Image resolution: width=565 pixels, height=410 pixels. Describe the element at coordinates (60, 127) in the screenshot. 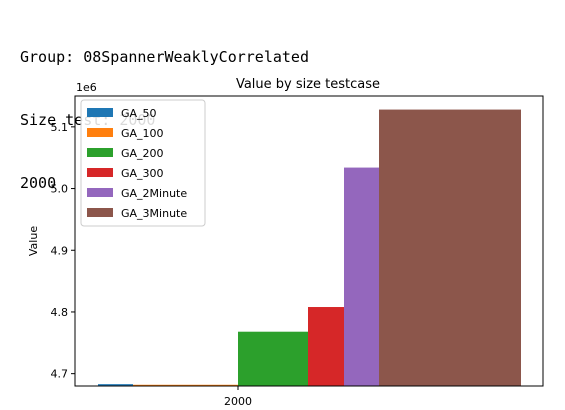

I see `y-tick-label: 5.1` at that location.